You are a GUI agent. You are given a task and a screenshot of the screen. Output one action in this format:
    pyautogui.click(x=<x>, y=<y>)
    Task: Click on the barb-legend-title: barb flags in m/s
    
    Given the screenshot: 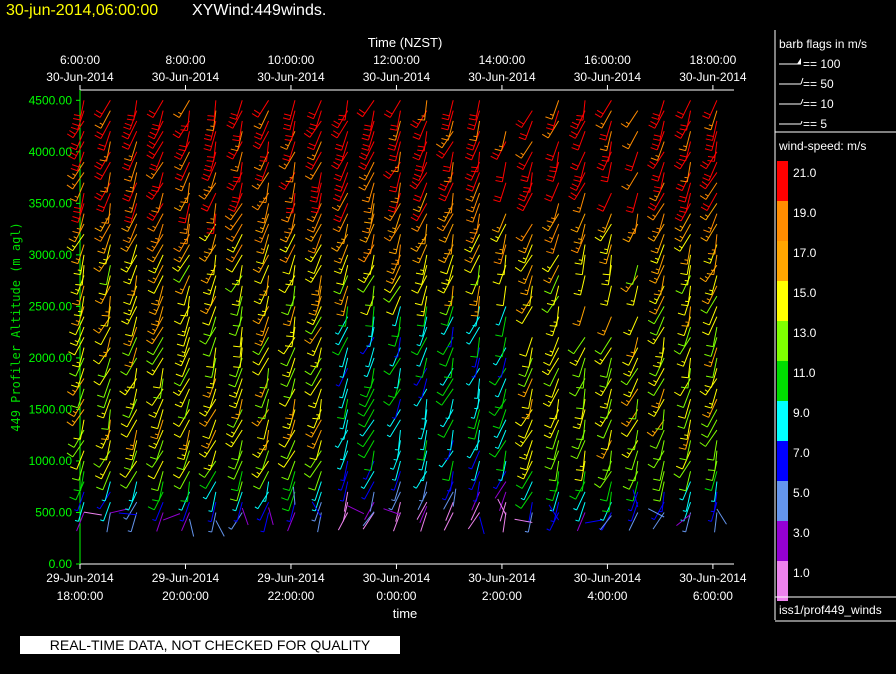 What is the action you would take?
    pyautogui.click(x=823, y=44)
    